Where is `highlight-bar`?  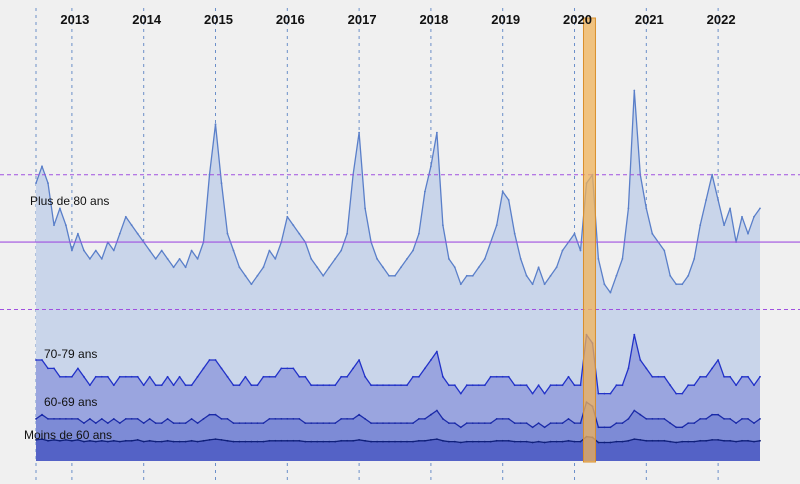 highlight-bar is located at coordinates (589, 240).